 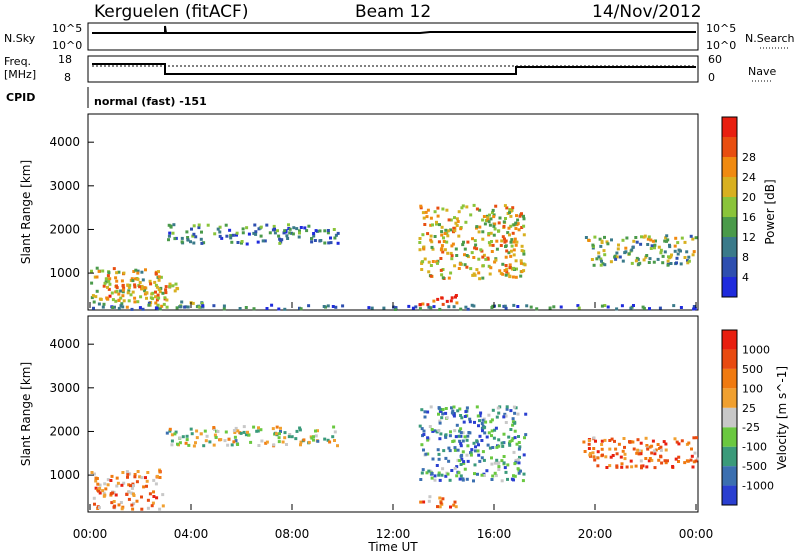 What do you see at coordinates (64, 431) in the screenshot?
I see `velocity-y-tick-label: 2000` at bounding box center [64, 431].